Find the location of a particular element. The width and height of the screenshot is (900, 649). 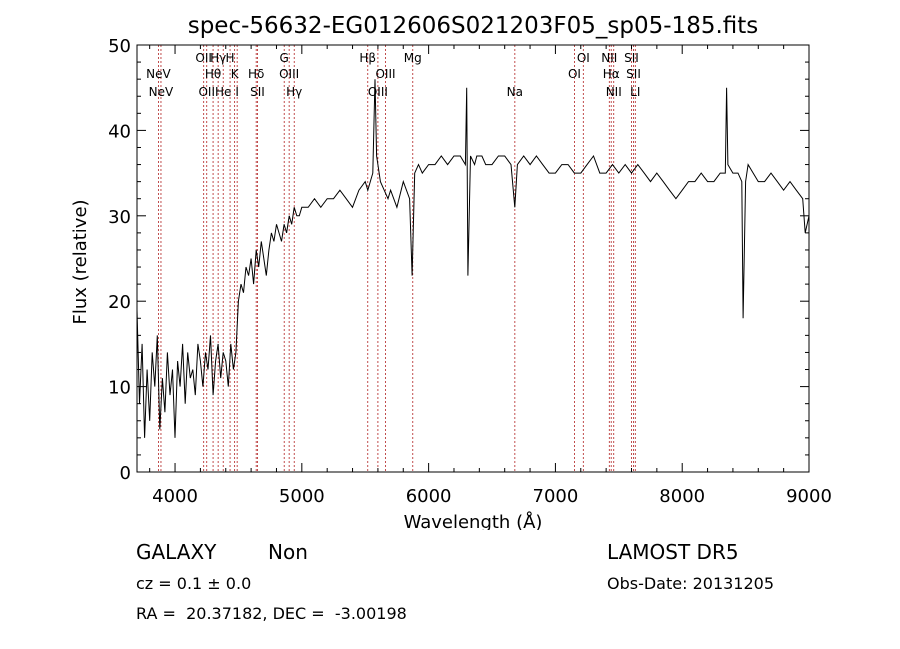

line-marker-label-6: He is located at coordinates (223, 92).